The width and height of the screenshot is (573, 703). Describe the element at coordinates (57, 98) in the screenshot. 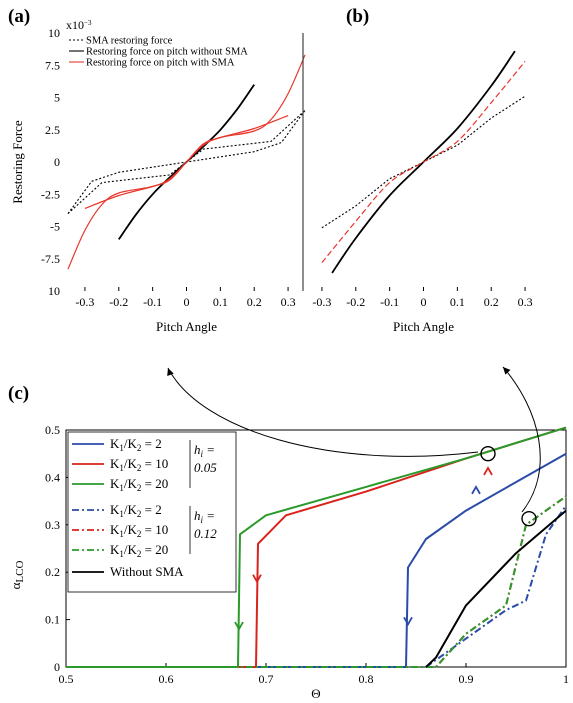

I see `y-tick-label: 5` at that location.